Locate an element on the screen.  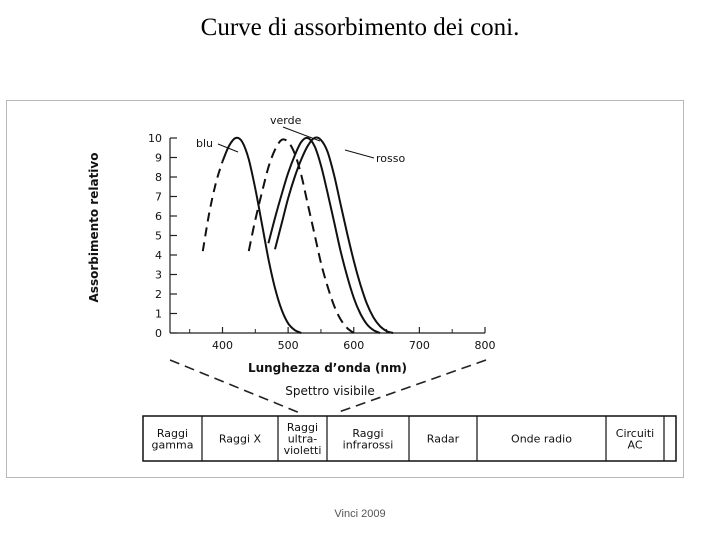
spectrum-band-label: Raggi gamma is located at coordinates (173, 439).